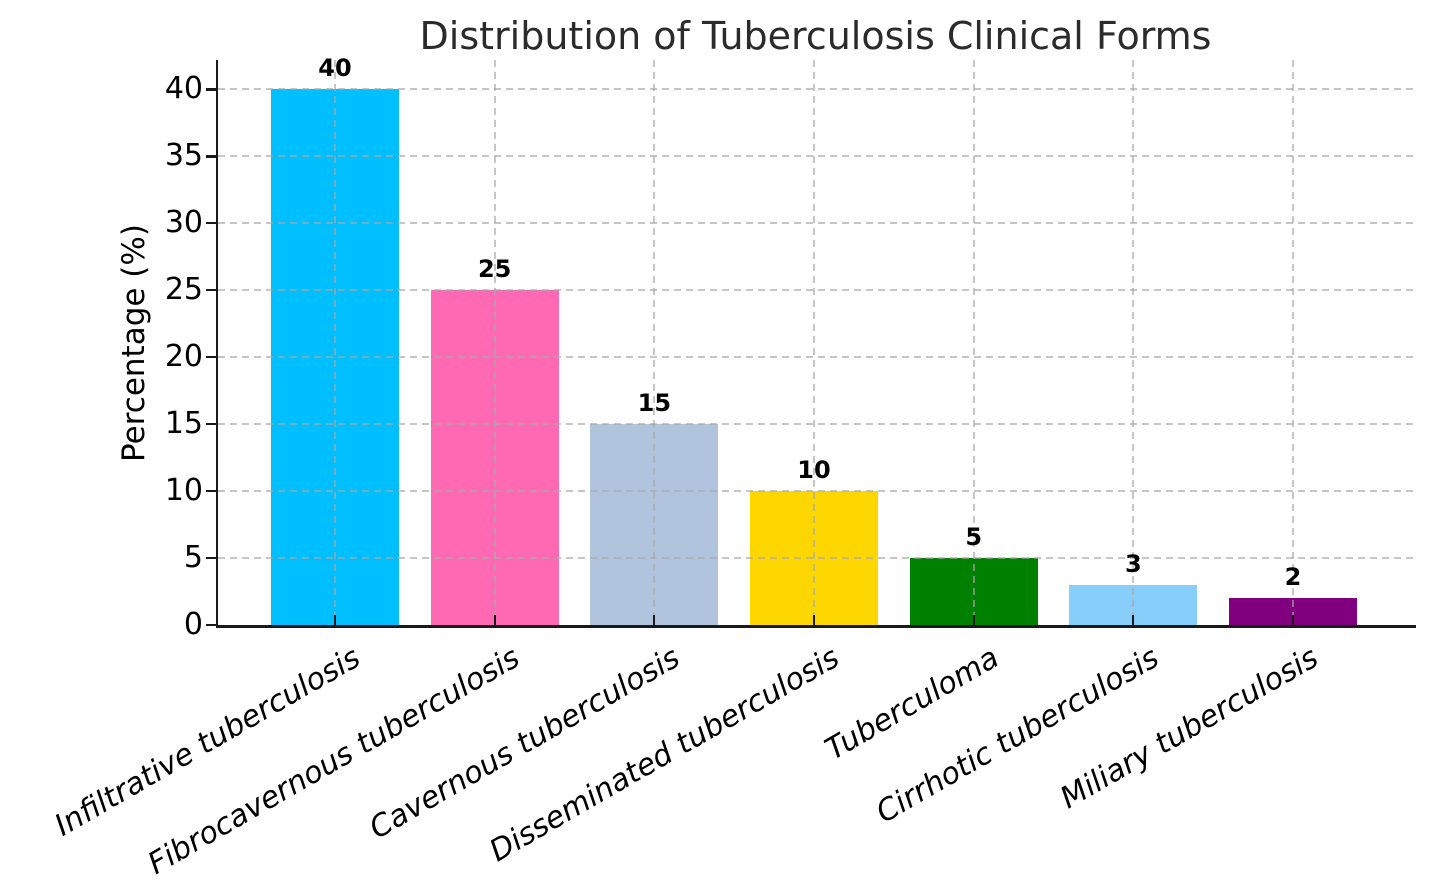  What do you see at coordinates (654, 403) in the screenshot?
I see `bar-value-label: 15` at bounding box center [654, 403].